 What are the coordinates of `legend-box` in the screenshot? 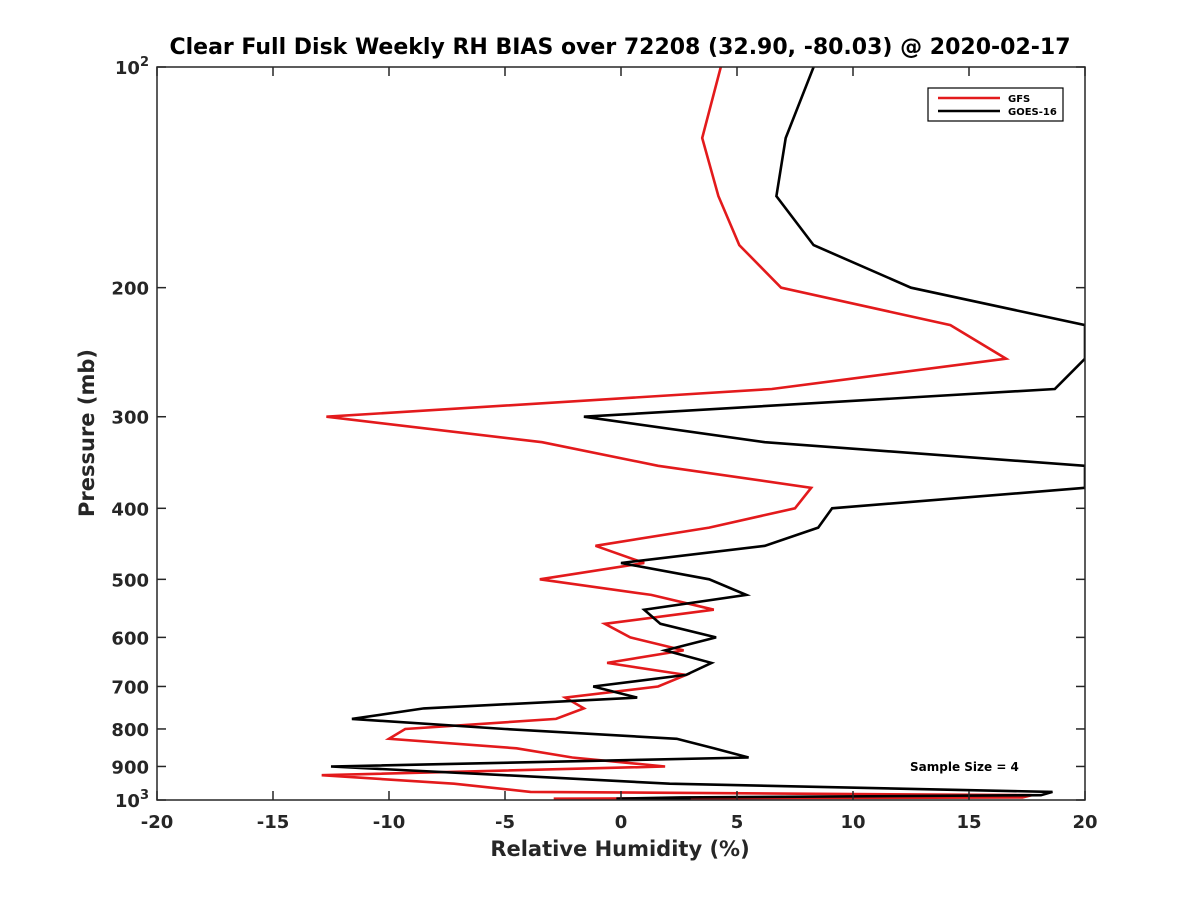 It's located at (995, 104).